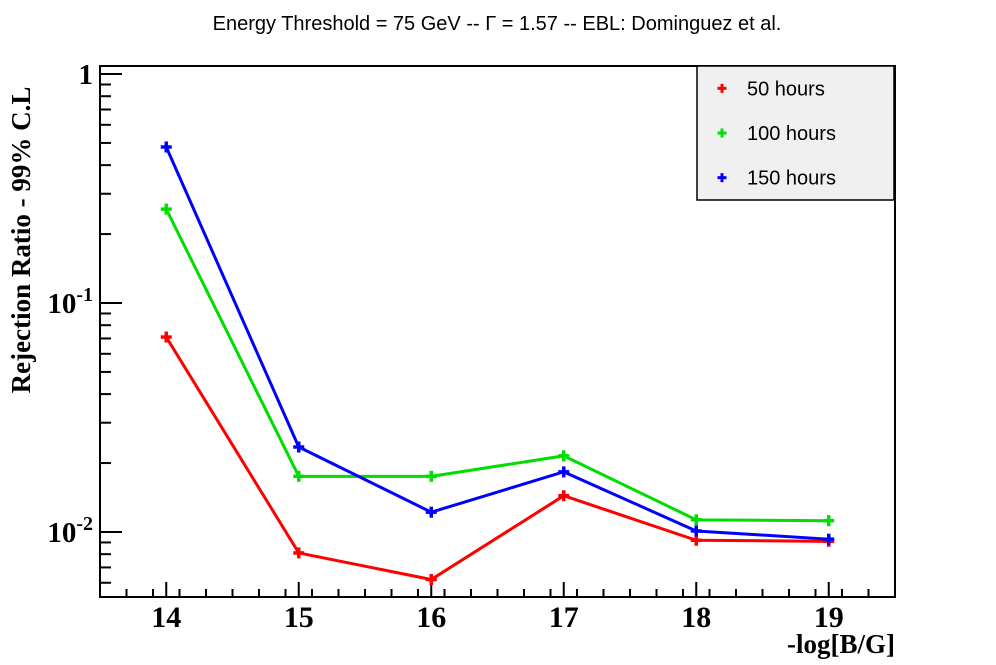 The width and height of the screenshot is (996, 665). I want to click on x-axis-title: -log[B/G], so click(841, 644).